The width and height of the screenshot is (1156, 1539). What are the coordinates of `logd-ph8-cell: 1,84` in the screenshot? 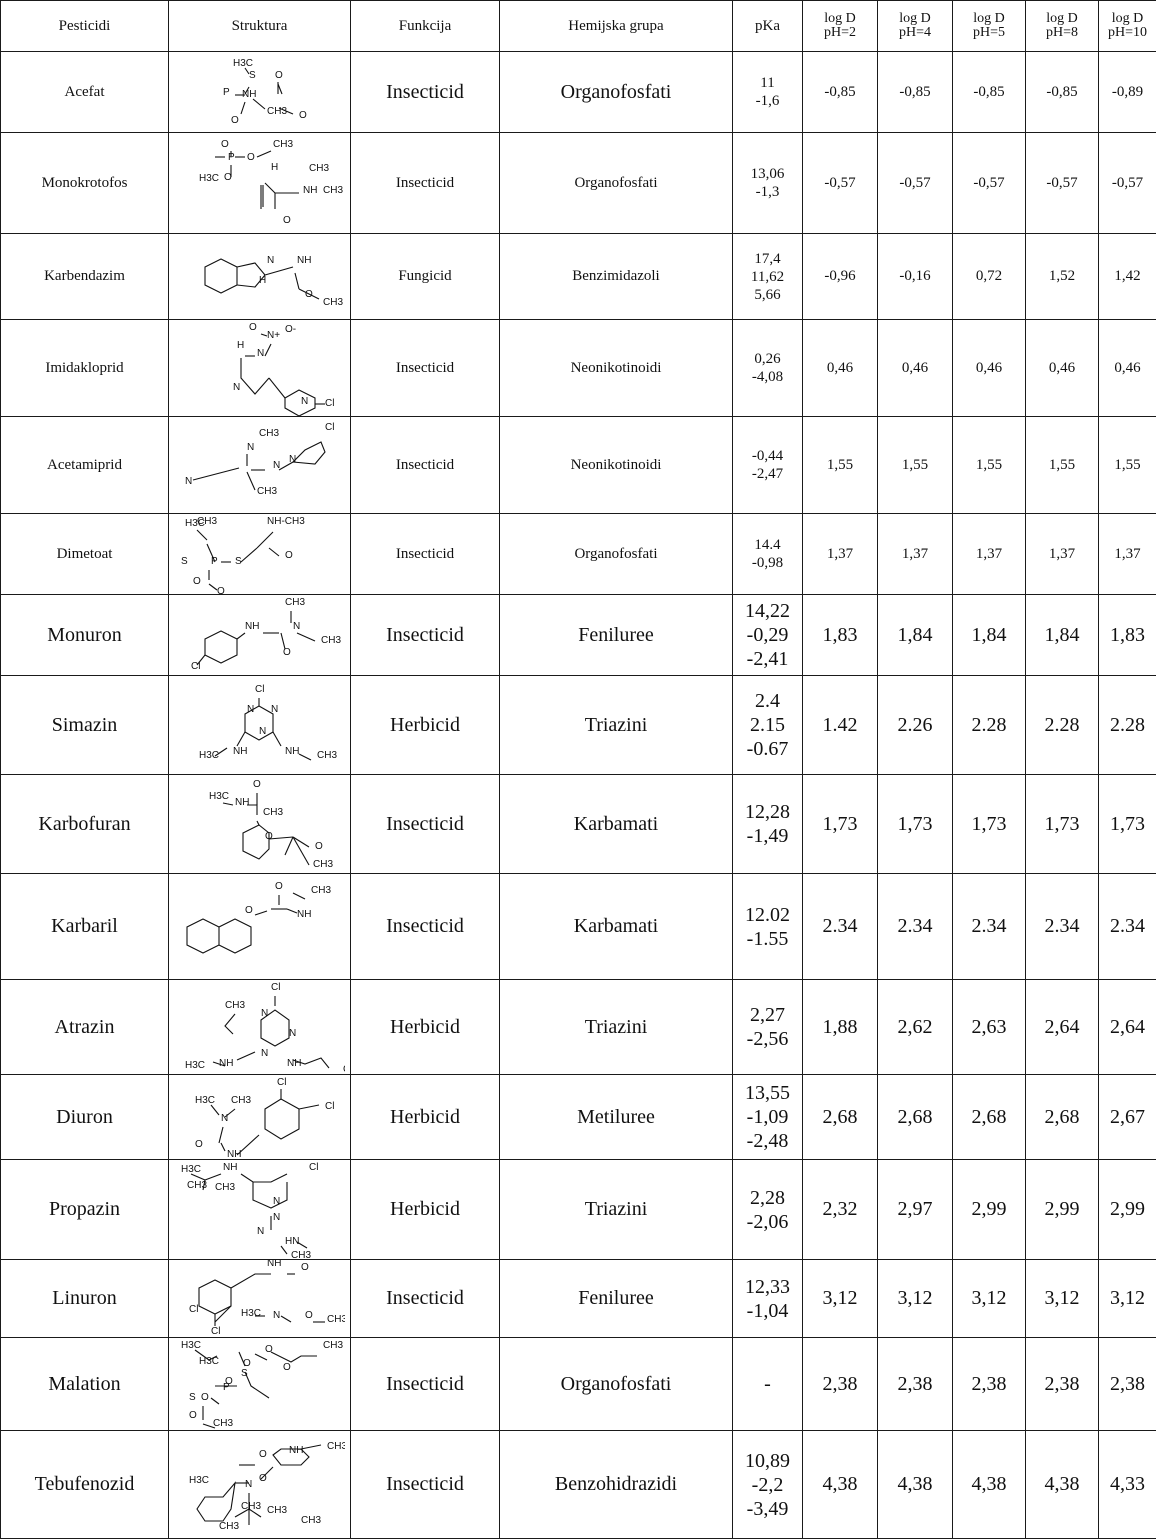 It's located at (1062, 635).